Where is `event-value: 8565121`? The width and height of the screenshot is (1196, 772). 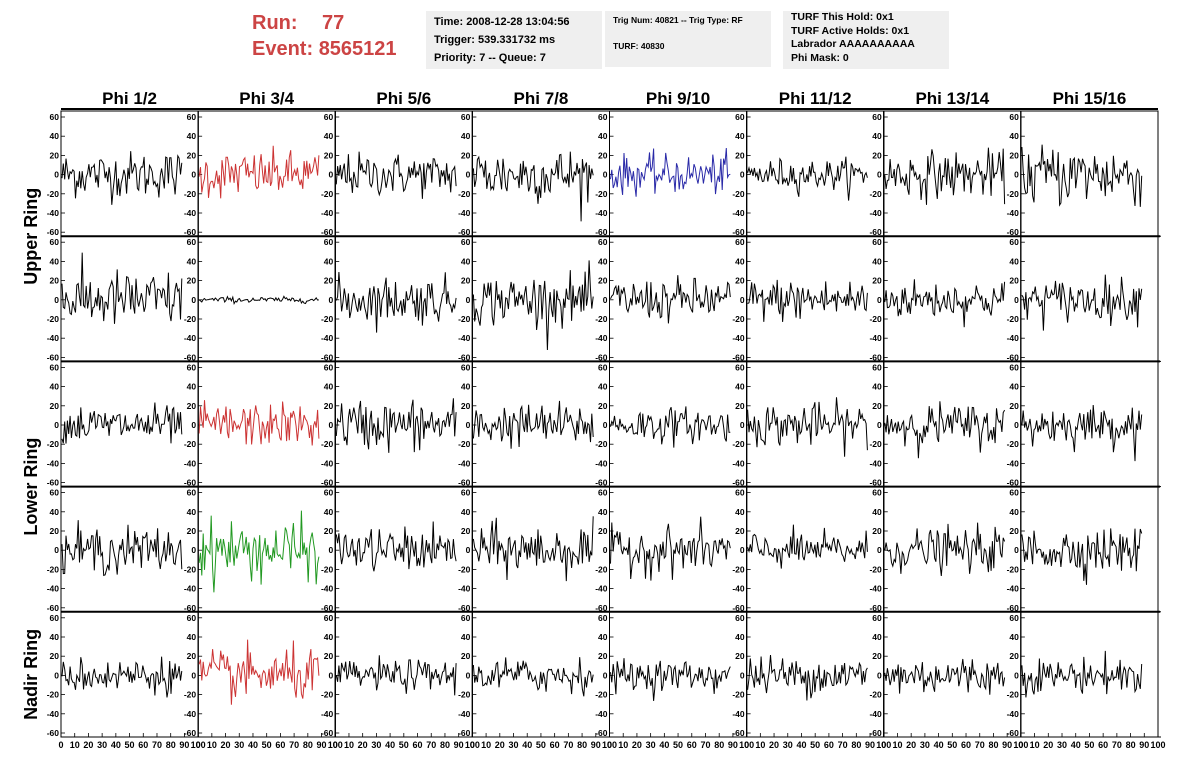 event-value: 8565121 is located at coordinates (357, 49).